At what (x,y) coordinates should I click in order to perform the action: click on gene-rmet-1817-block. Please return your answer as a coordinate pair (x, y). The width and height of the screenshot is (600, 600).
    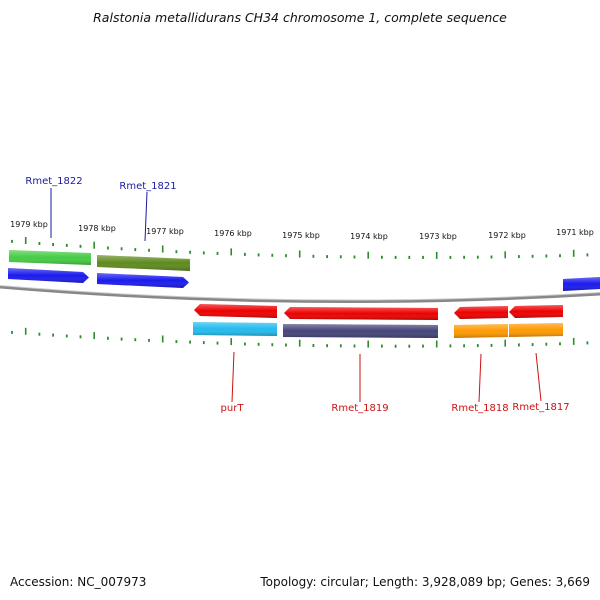
    Looking at the image, I should click on (536, 321).